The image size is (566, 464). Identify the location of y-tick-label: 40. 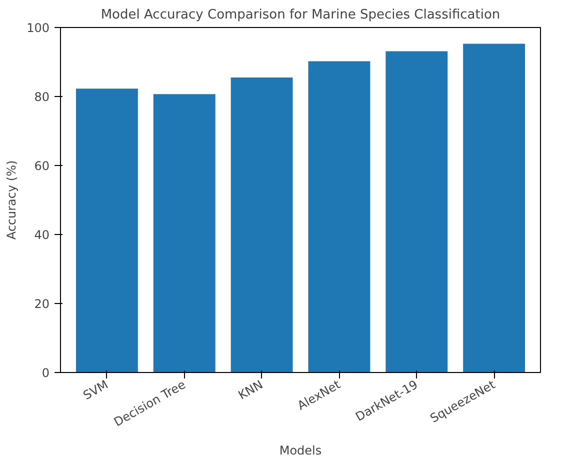
(42, 235).